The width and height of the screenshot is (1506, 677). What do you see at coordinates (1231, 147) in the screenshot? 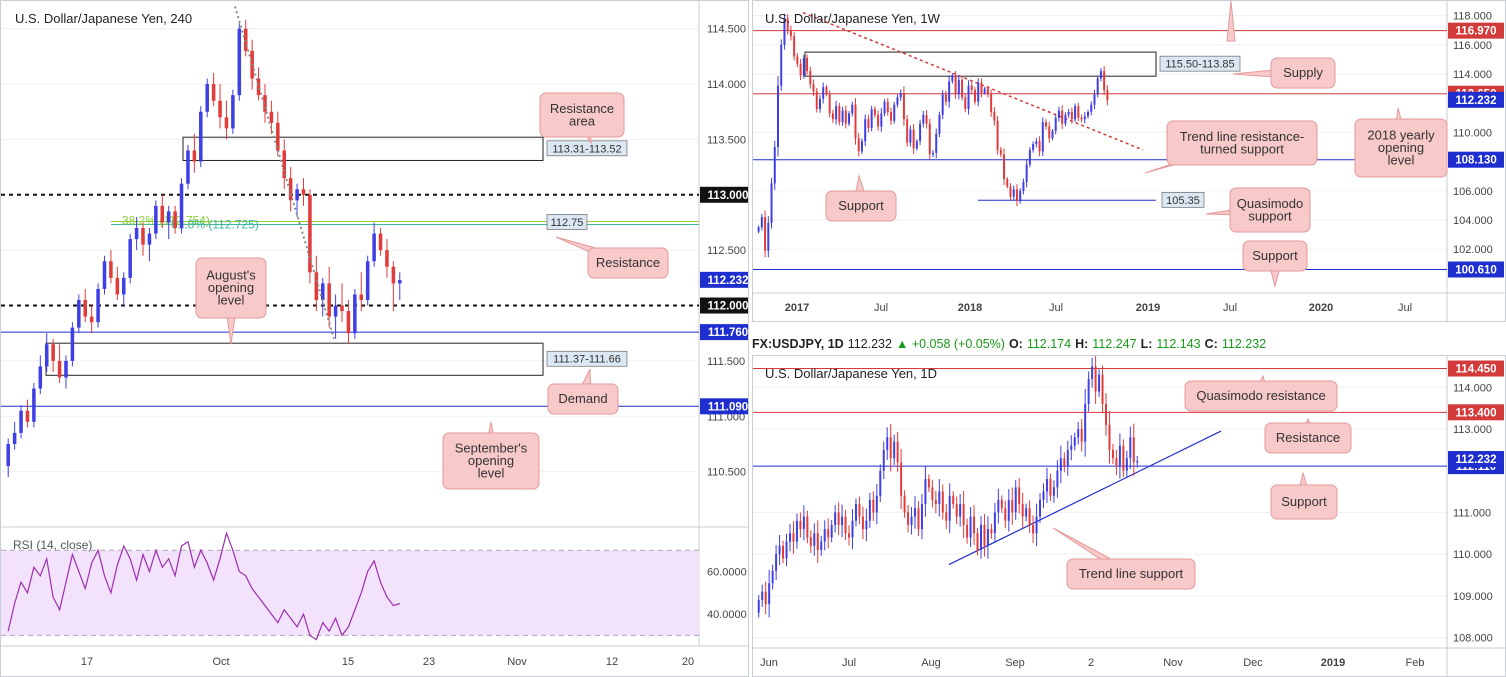
I see `weekly-callout-trend-group: Trend line resistance-turned support` at bounding box center [1231, 147].